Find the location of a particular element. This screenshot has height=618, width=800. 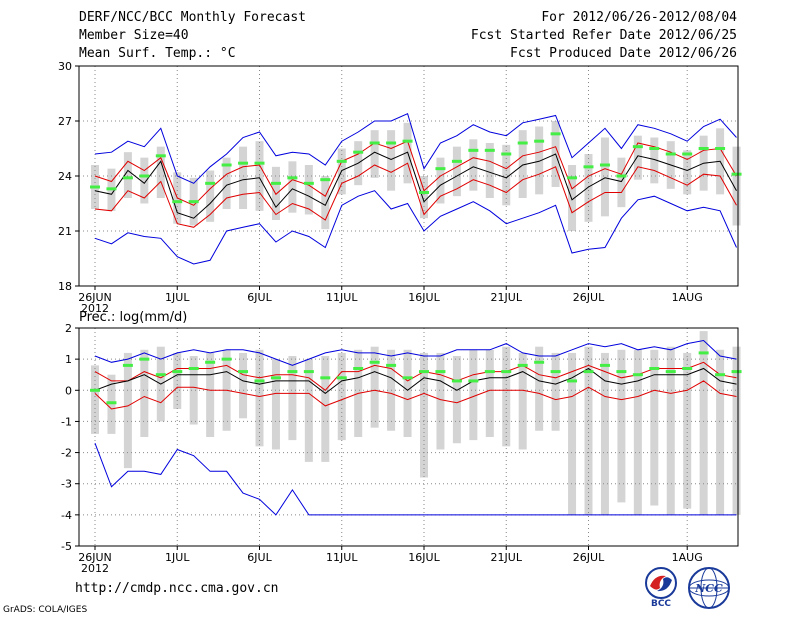

series-line-min is located at coordinates (415, 479).